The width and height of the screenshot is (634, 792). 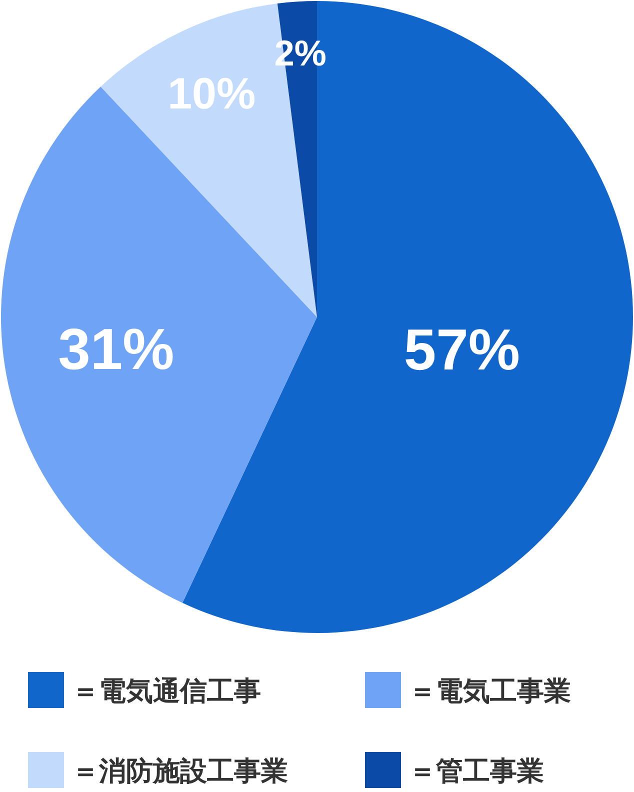 I want to click on legend-label: ＝管工事業, so click(x=476, y=771).